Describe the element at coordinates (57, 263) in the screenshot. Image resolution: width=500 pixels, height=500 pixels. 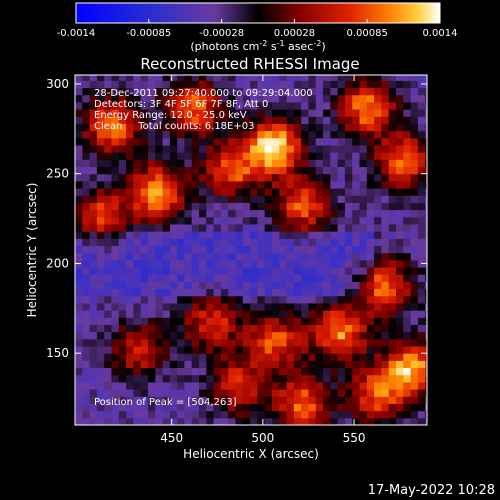
I see `y-tick-label: 200` at that location.